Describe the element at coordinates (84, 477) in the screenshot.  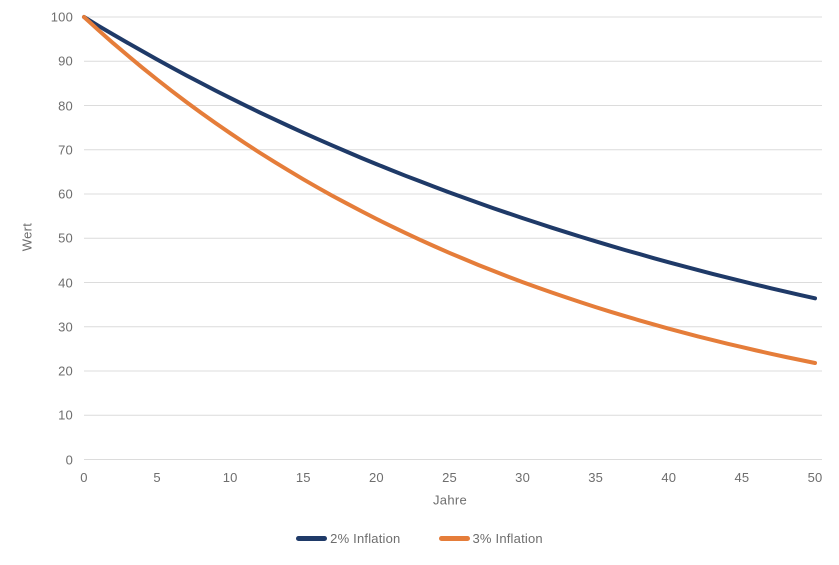
I see `x-tick-label: 0` at that location.